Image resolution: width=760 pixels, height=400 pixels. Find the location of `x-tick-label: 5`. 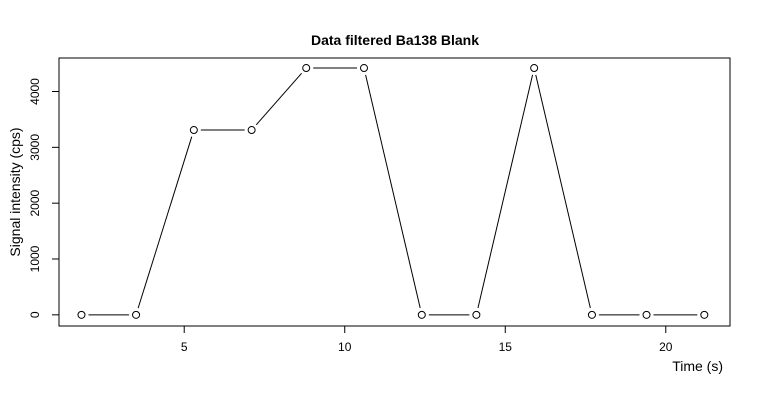

x-tick-label: 5 is located at coordinates (184, 347).